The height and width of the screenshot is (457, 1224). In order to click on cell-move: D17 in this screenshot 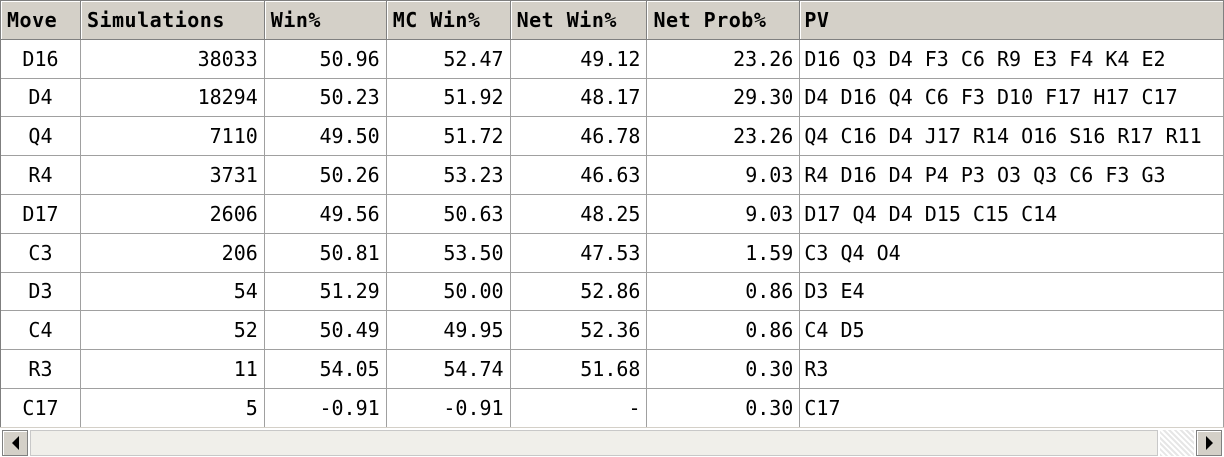, I will do `click(41, 214)`.